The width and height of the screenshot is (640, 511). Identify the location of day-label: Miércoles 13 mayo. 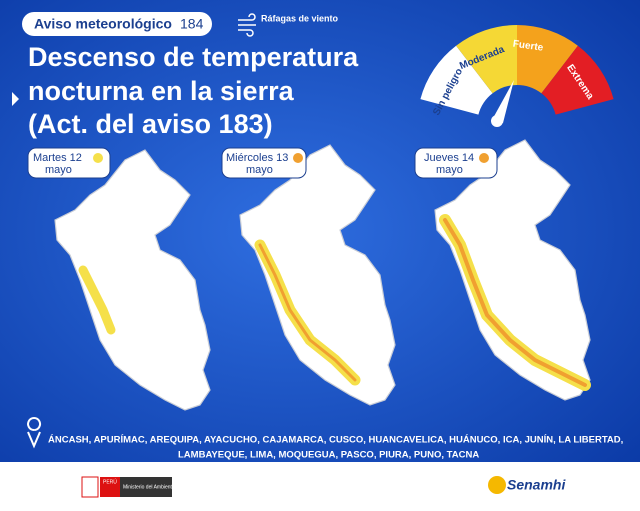
(264, 163).